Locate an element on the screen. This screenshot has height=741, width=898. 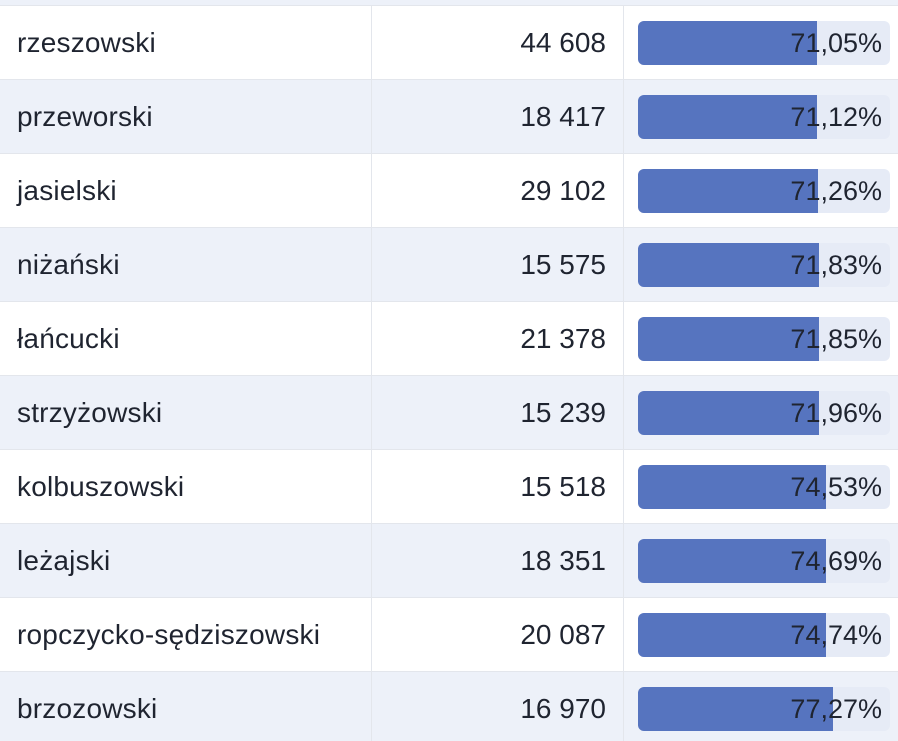
percentage-cell: 71,26% is located at coordinates (761, 190).